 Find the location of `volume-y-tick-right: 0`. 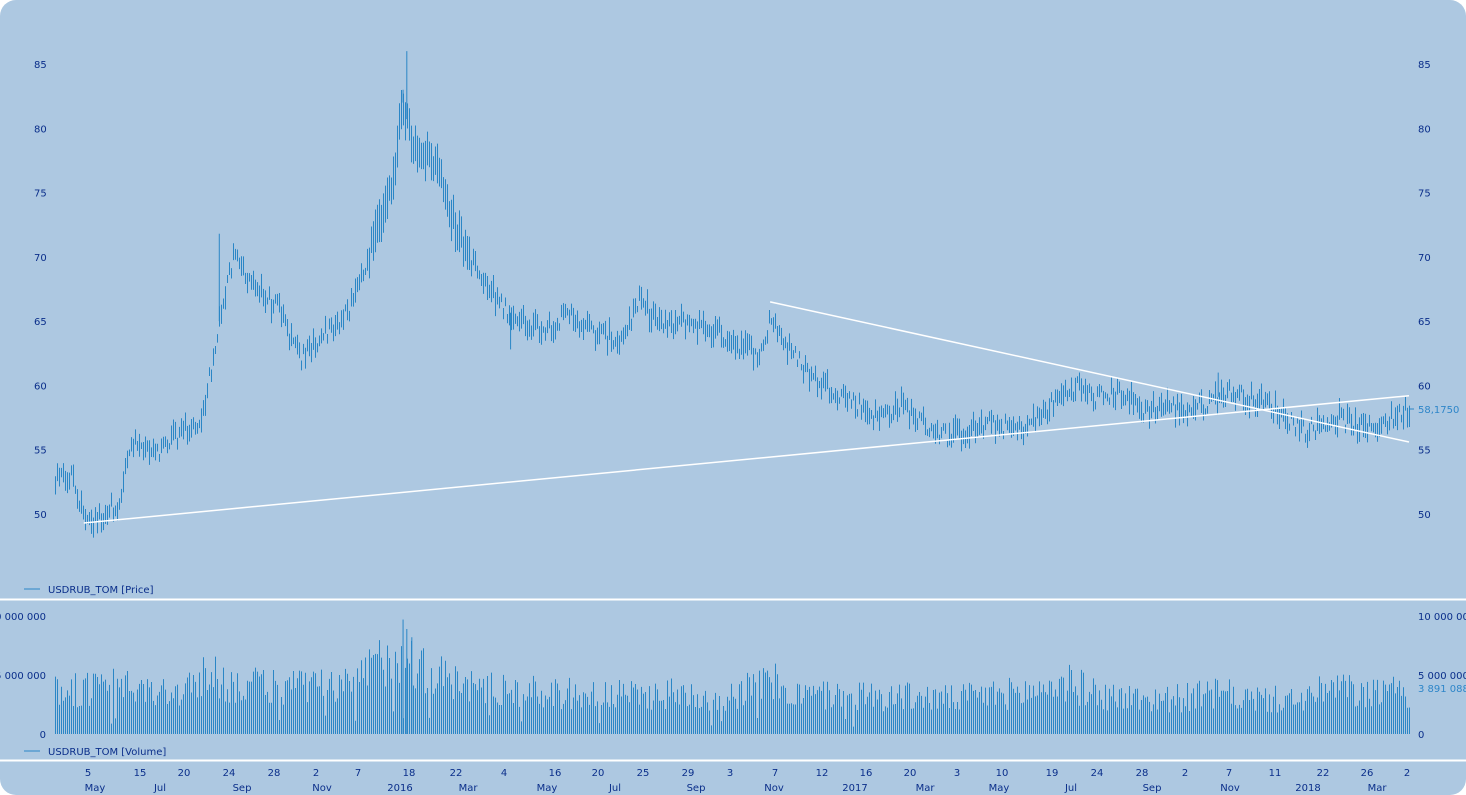

volume-y-tick-right: 0 is located at coordinates (1421, 735).